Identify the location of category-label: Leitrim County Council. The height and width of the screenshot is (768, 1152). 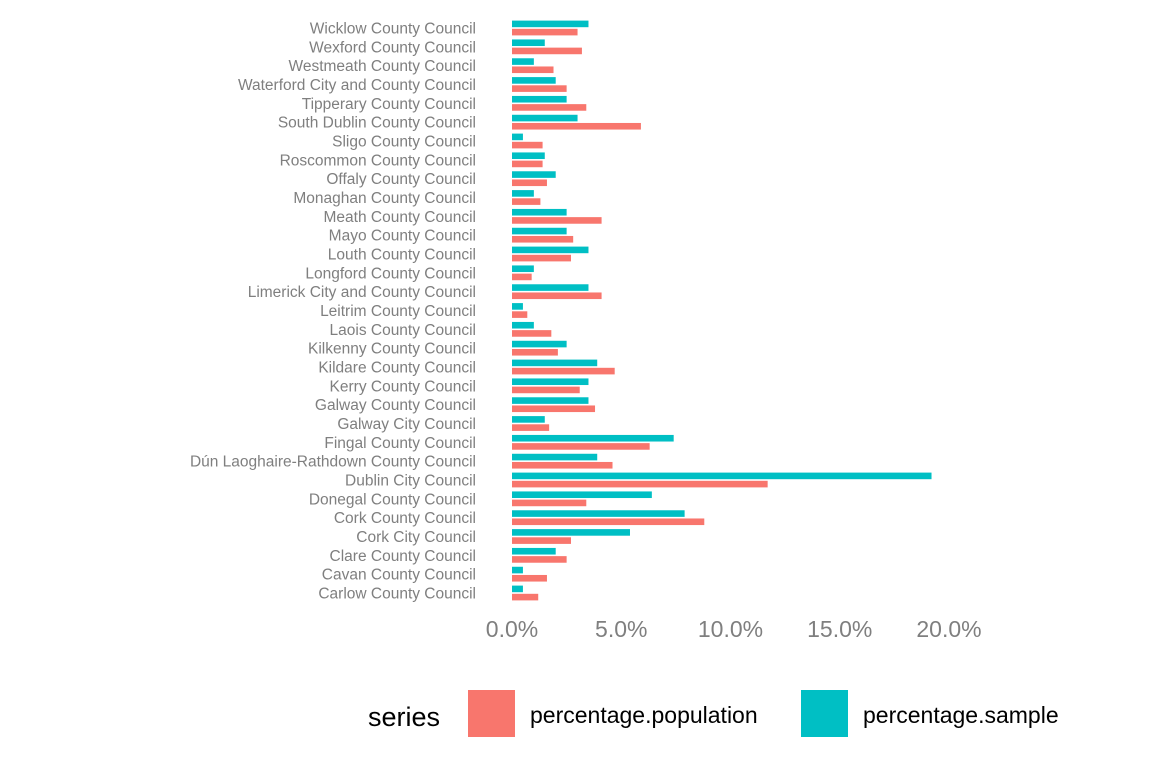
(398, 311).